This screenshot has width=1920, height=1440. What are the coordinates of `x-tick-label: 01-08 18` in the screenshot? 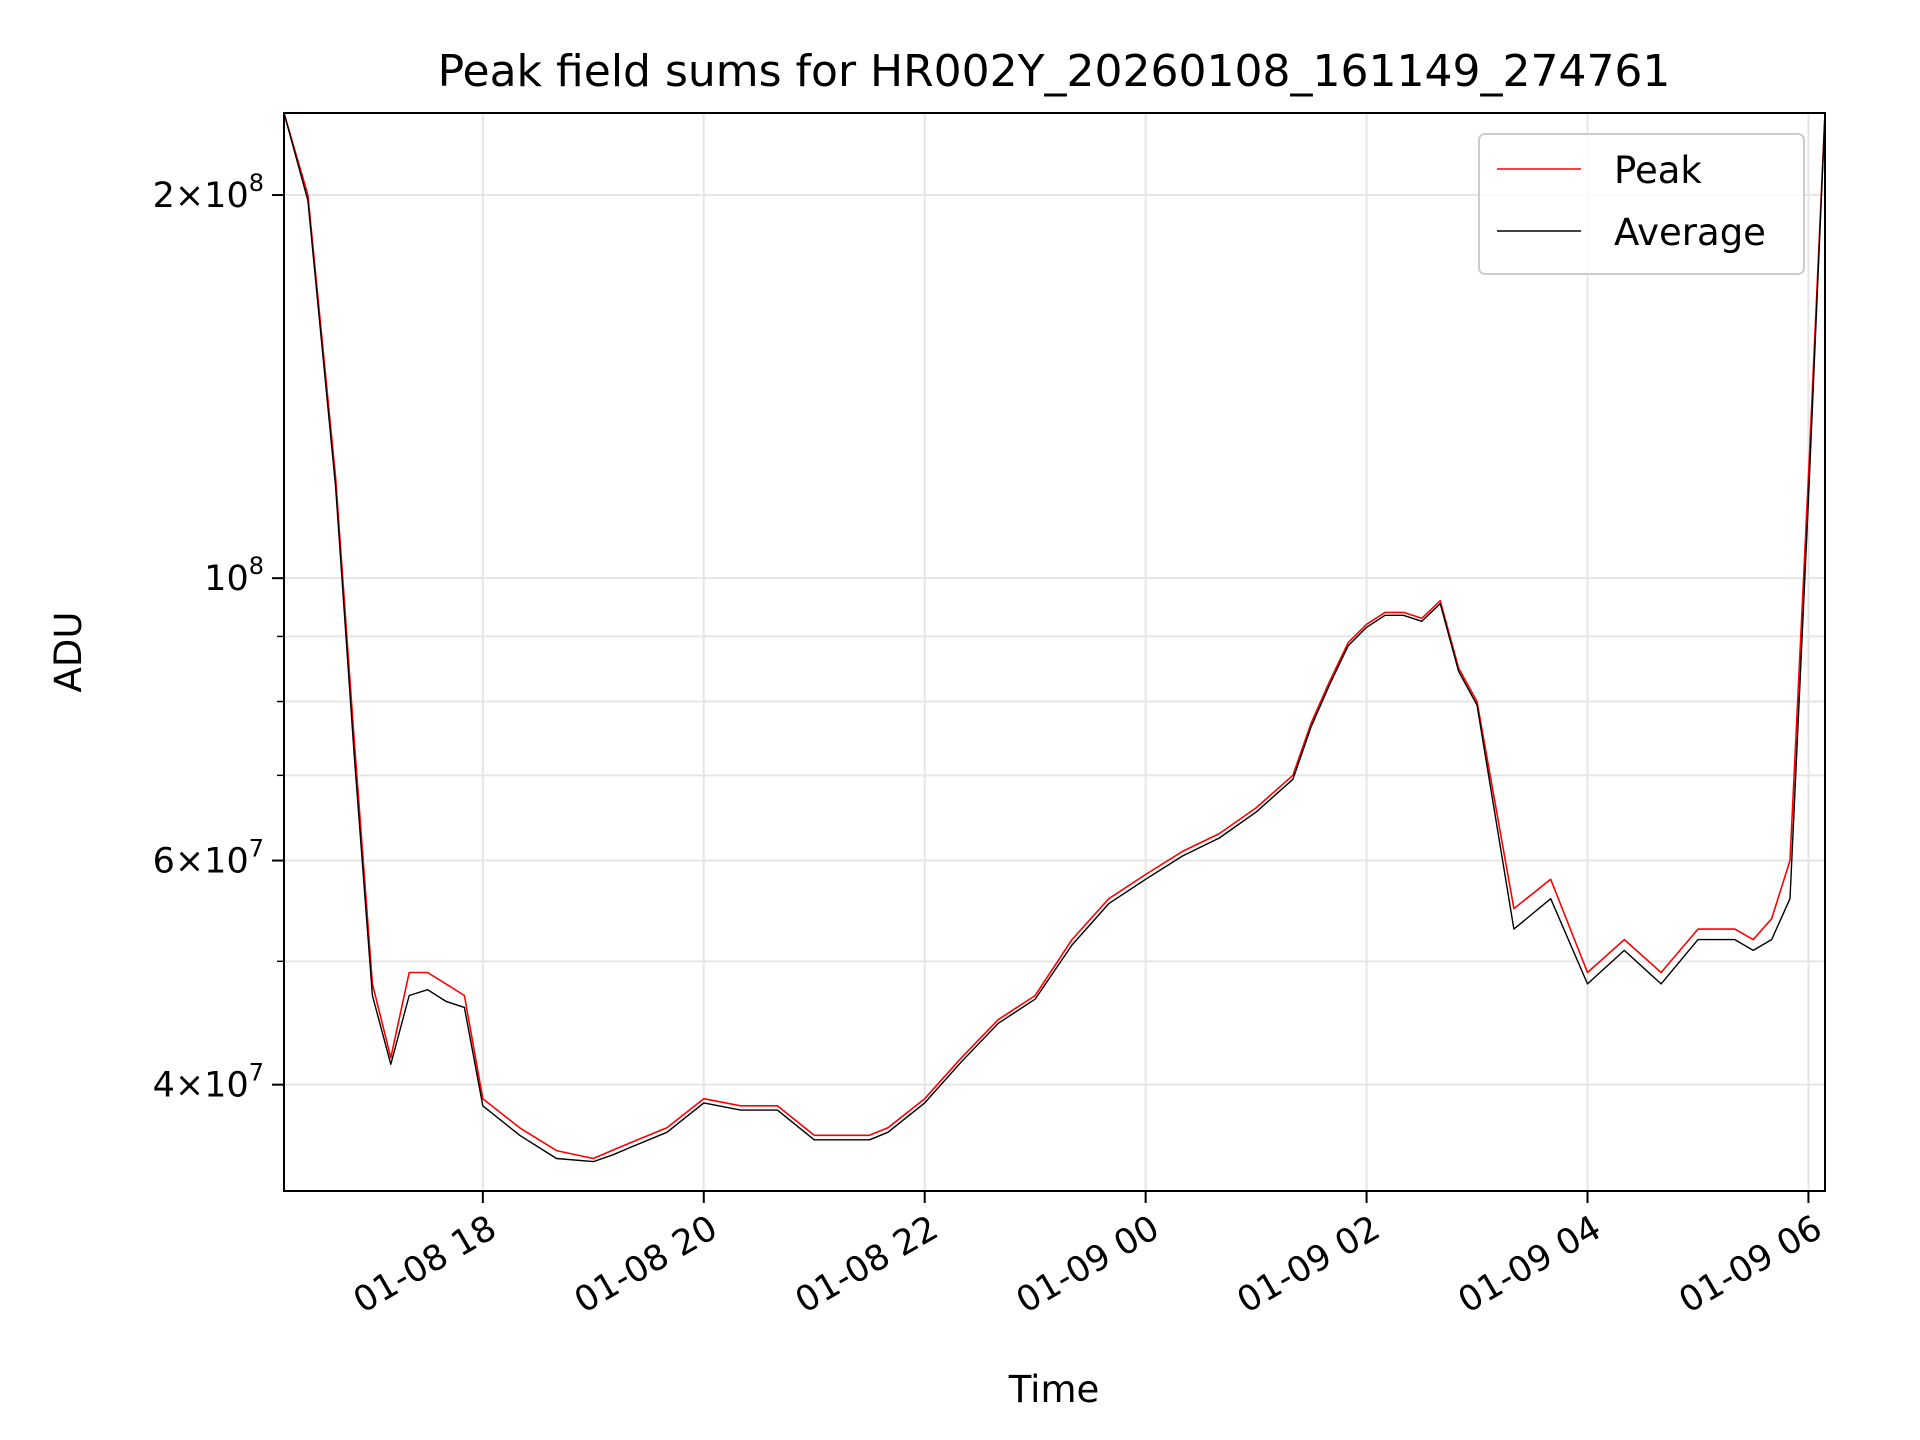 It's located at (425, 1264).